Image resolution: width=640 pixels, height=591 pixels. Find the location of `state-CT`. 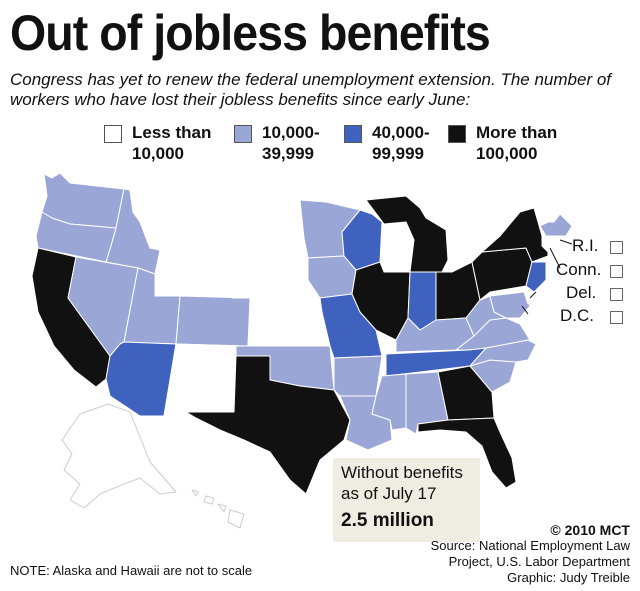

state-CT is located at coordinates (549, 244).